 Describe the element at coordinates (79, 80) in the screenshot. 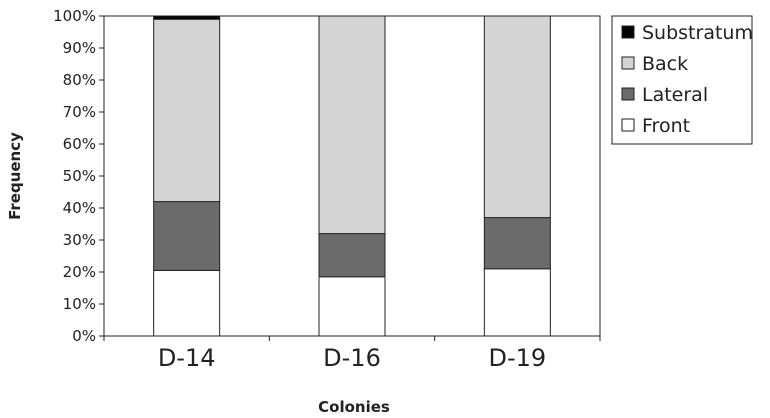

I see `y-tick-label: 80%` at that location.